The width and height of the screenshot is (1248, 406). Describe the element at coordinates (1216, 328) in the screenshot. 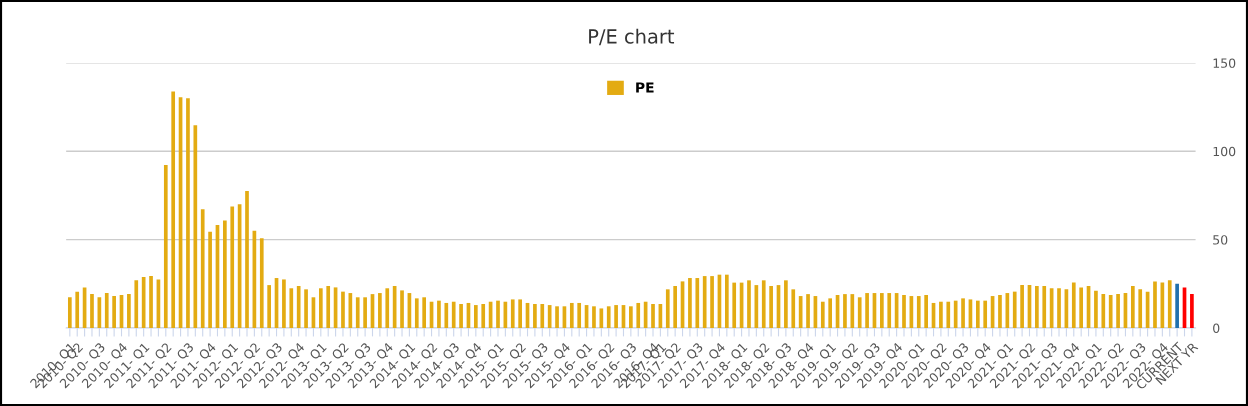

I see `y-tick-label: 0` at that location.